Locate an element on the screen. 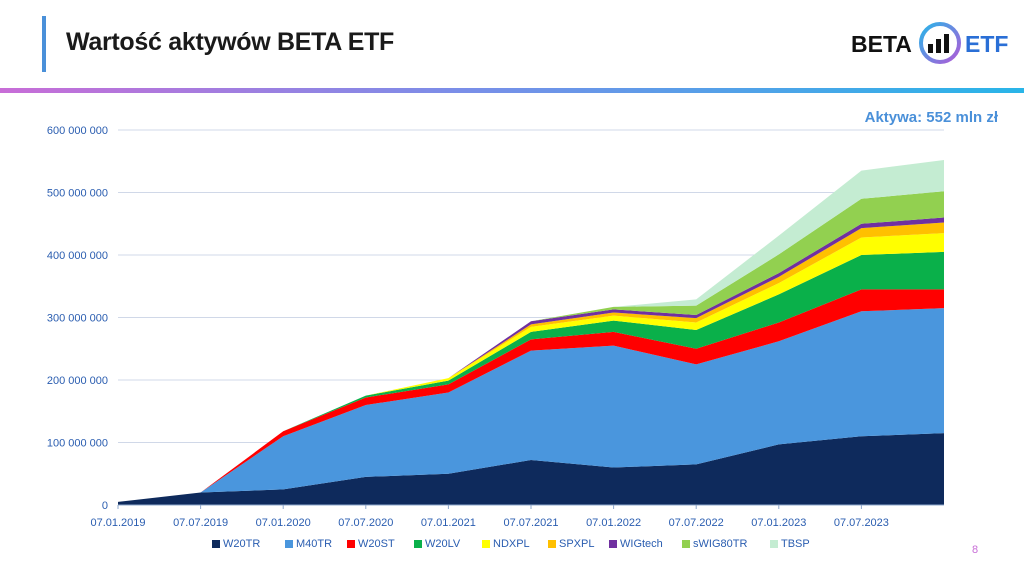 This screenshot has width=1024, height=576. legend-item-w20lv: W20LV is located at coordinates (437, 547).